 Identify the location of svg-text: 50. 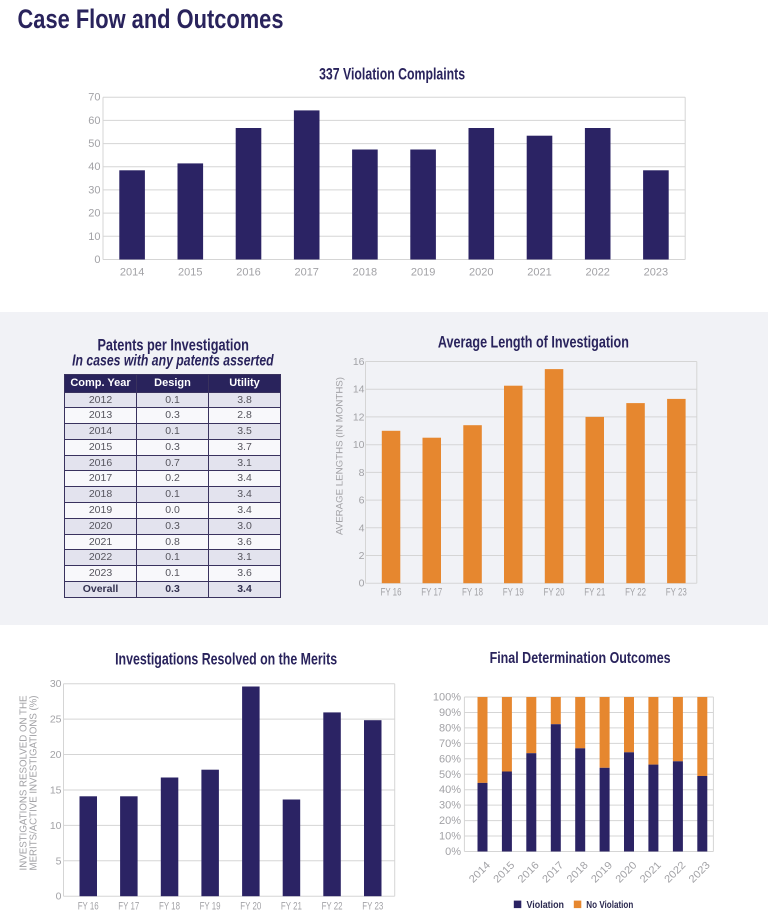
(94, 144).